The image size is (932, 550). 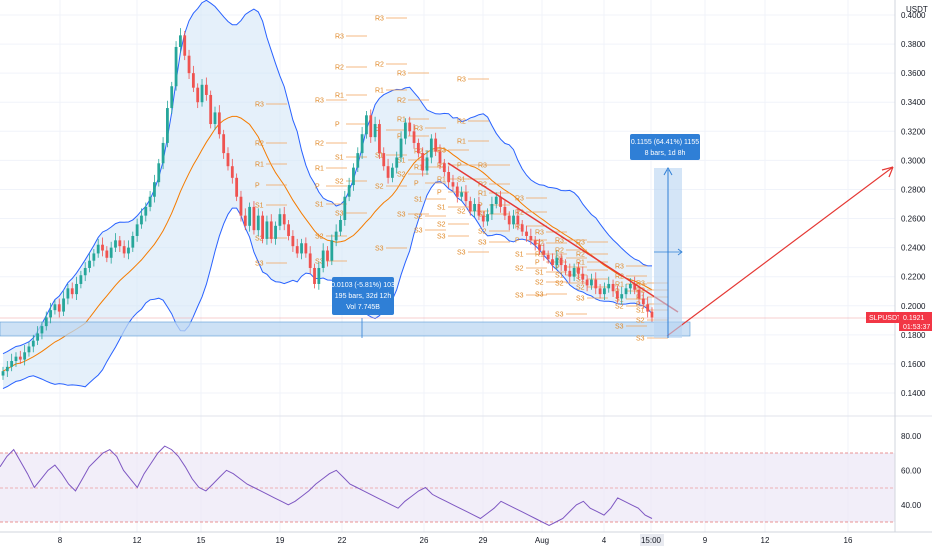 What do you see at coordinates (913, 364) in the screenshot?
I see `price-tick-label: 0.1600` at bounding box center [913, 364].